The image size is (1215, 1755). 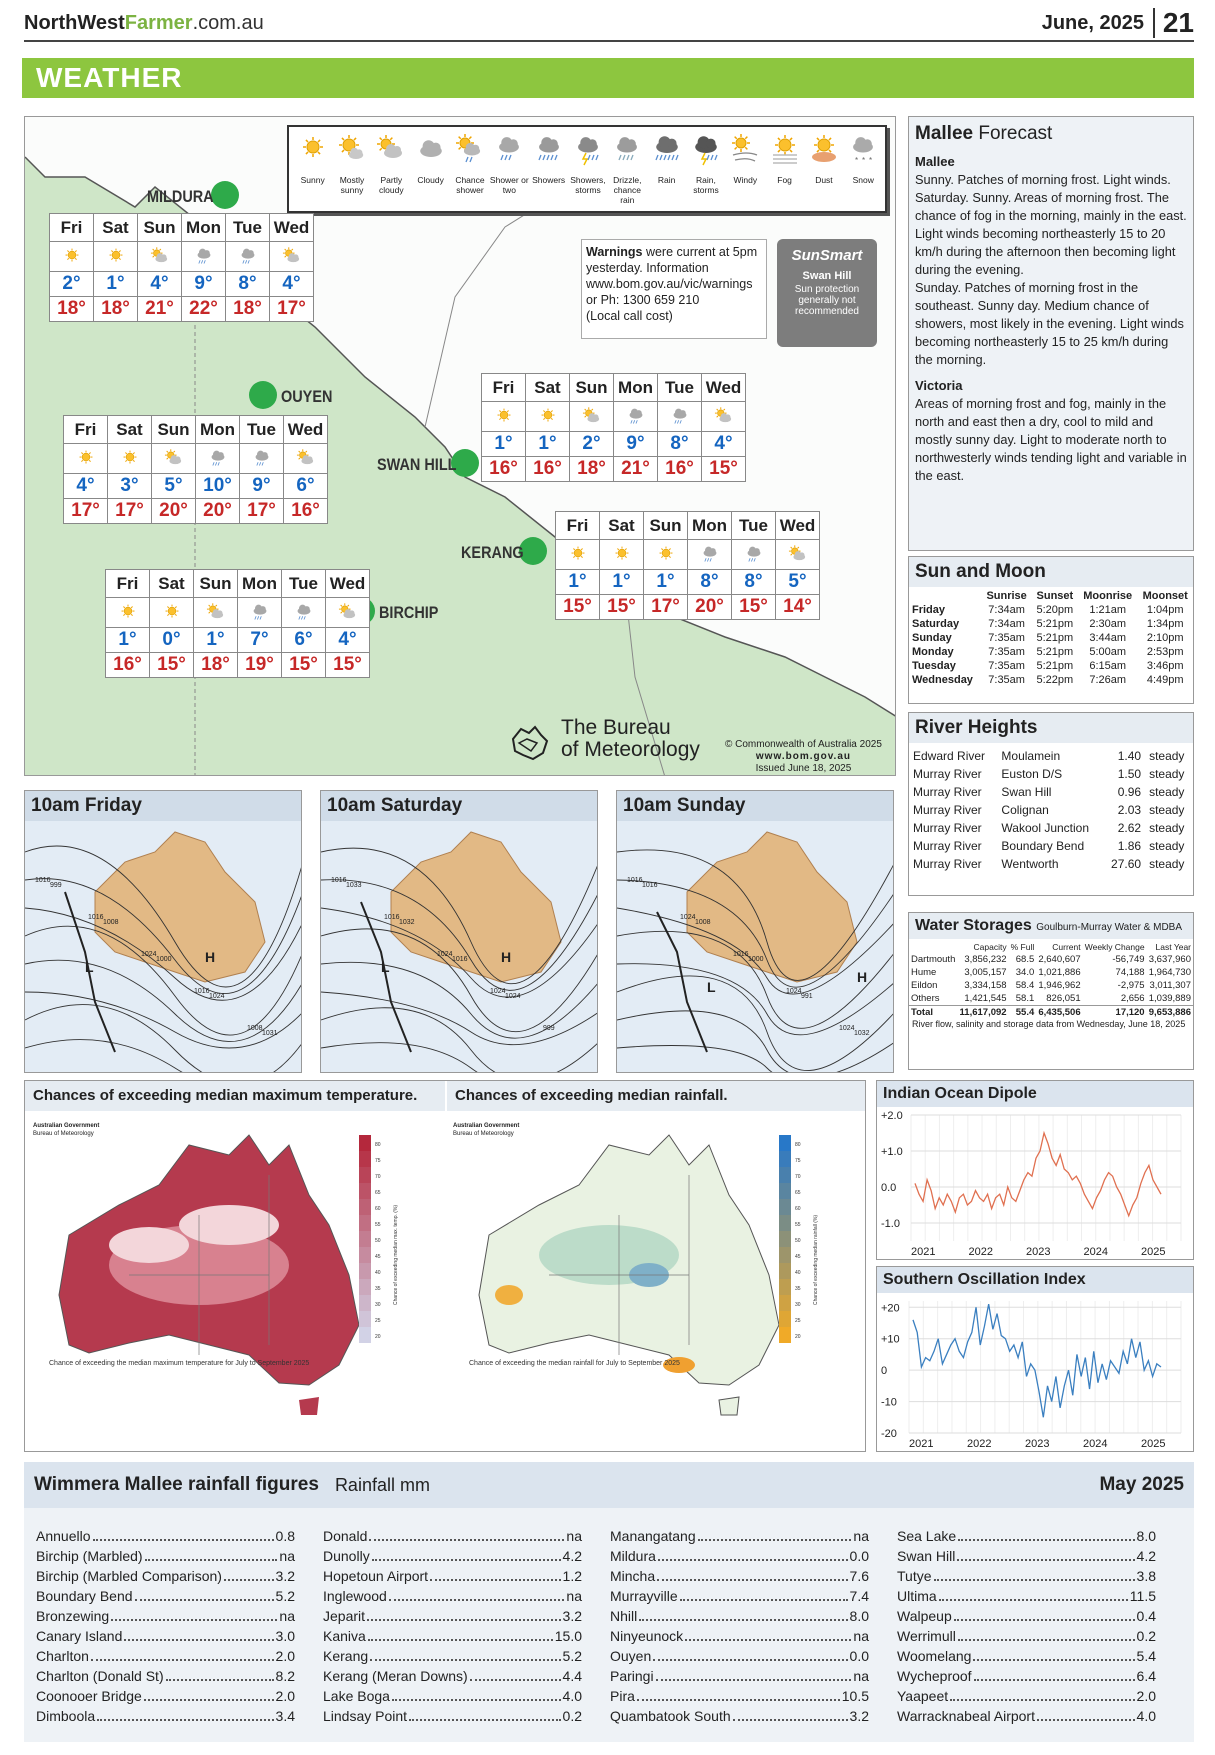 I want to click on gov-label: Australian Government, so click(x=486, y=1126).